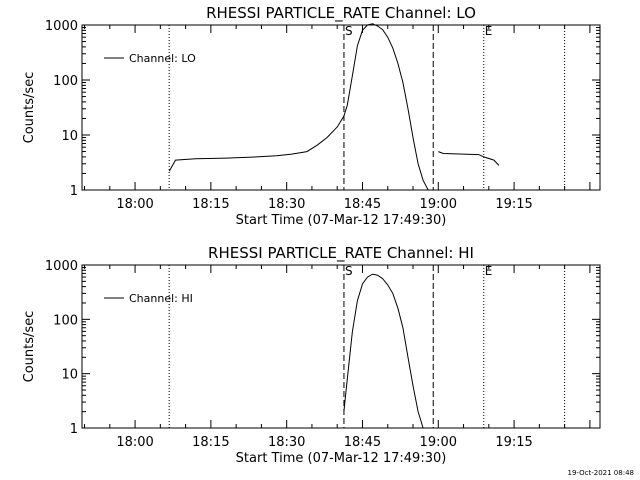 The image size is (640, 480). Describe the element at coordinates (161, 298) in the screenshot. I see `legend-entry: Channel: HI` at that location.